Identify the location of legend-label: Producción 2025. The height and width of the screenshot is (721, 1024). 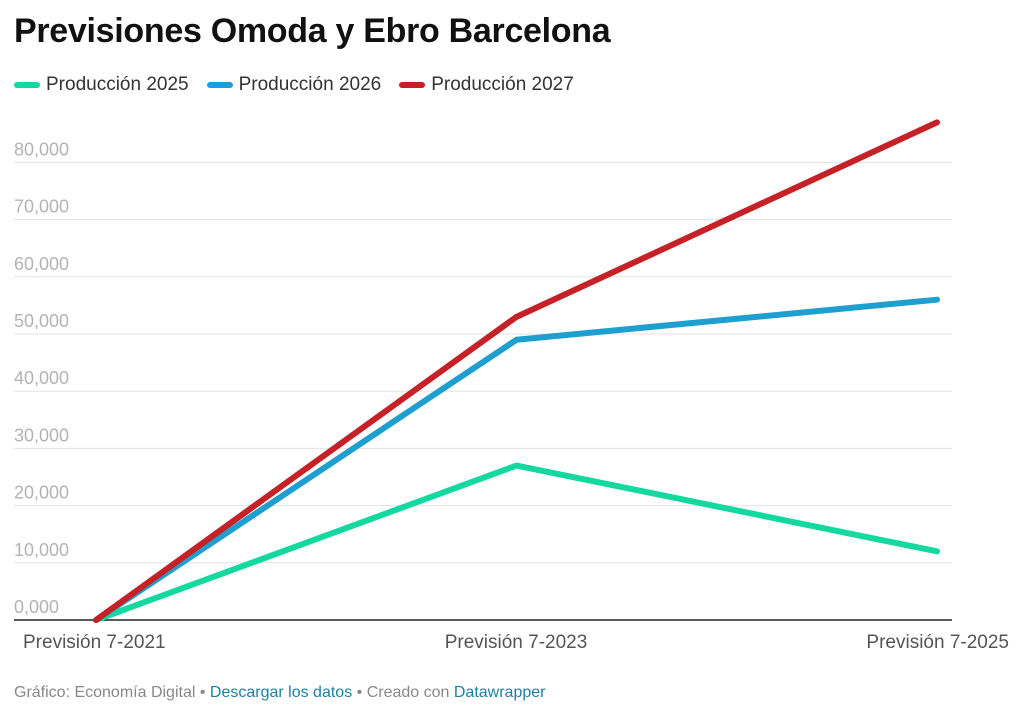
(117, 84).